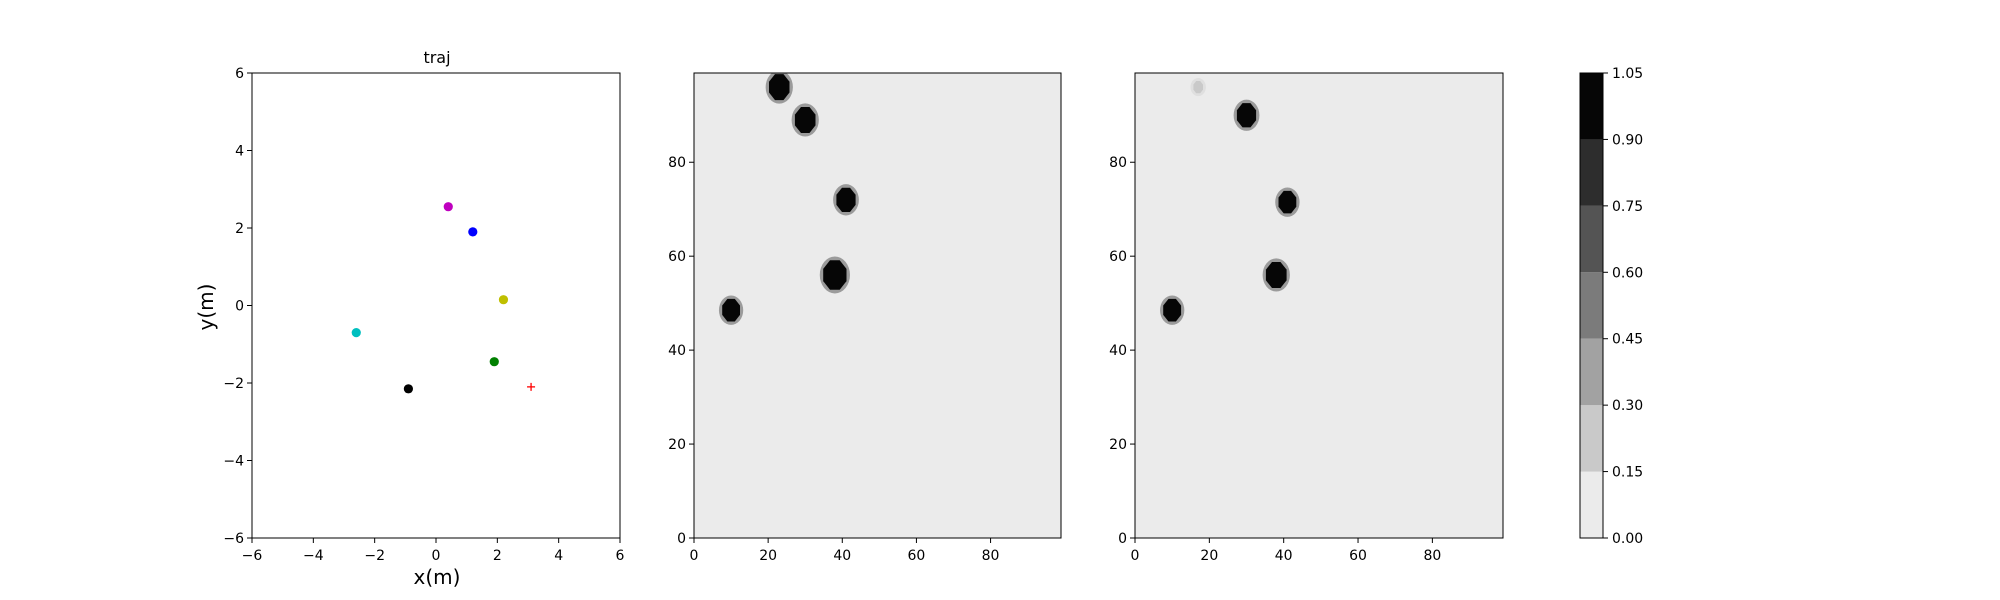  Describe the element at coordinates (1627, 140) in the screenshot. I see `colorbar-tick-label: 0.90` at that location.